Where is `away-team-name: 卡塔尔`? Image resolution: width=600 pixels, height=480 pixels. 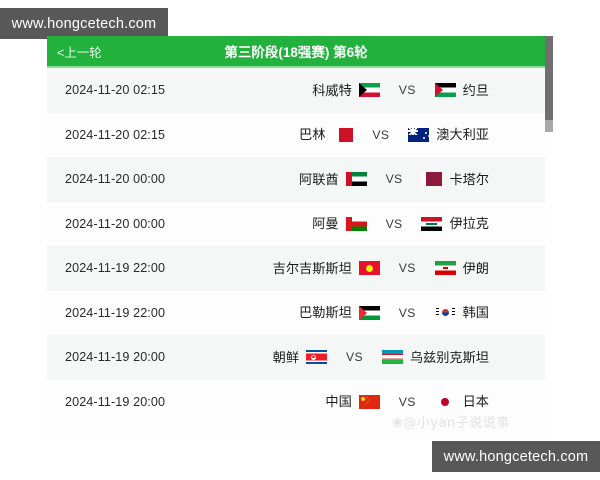
away-team-name: 卡塔尔 is located at coordinates (469, 179).